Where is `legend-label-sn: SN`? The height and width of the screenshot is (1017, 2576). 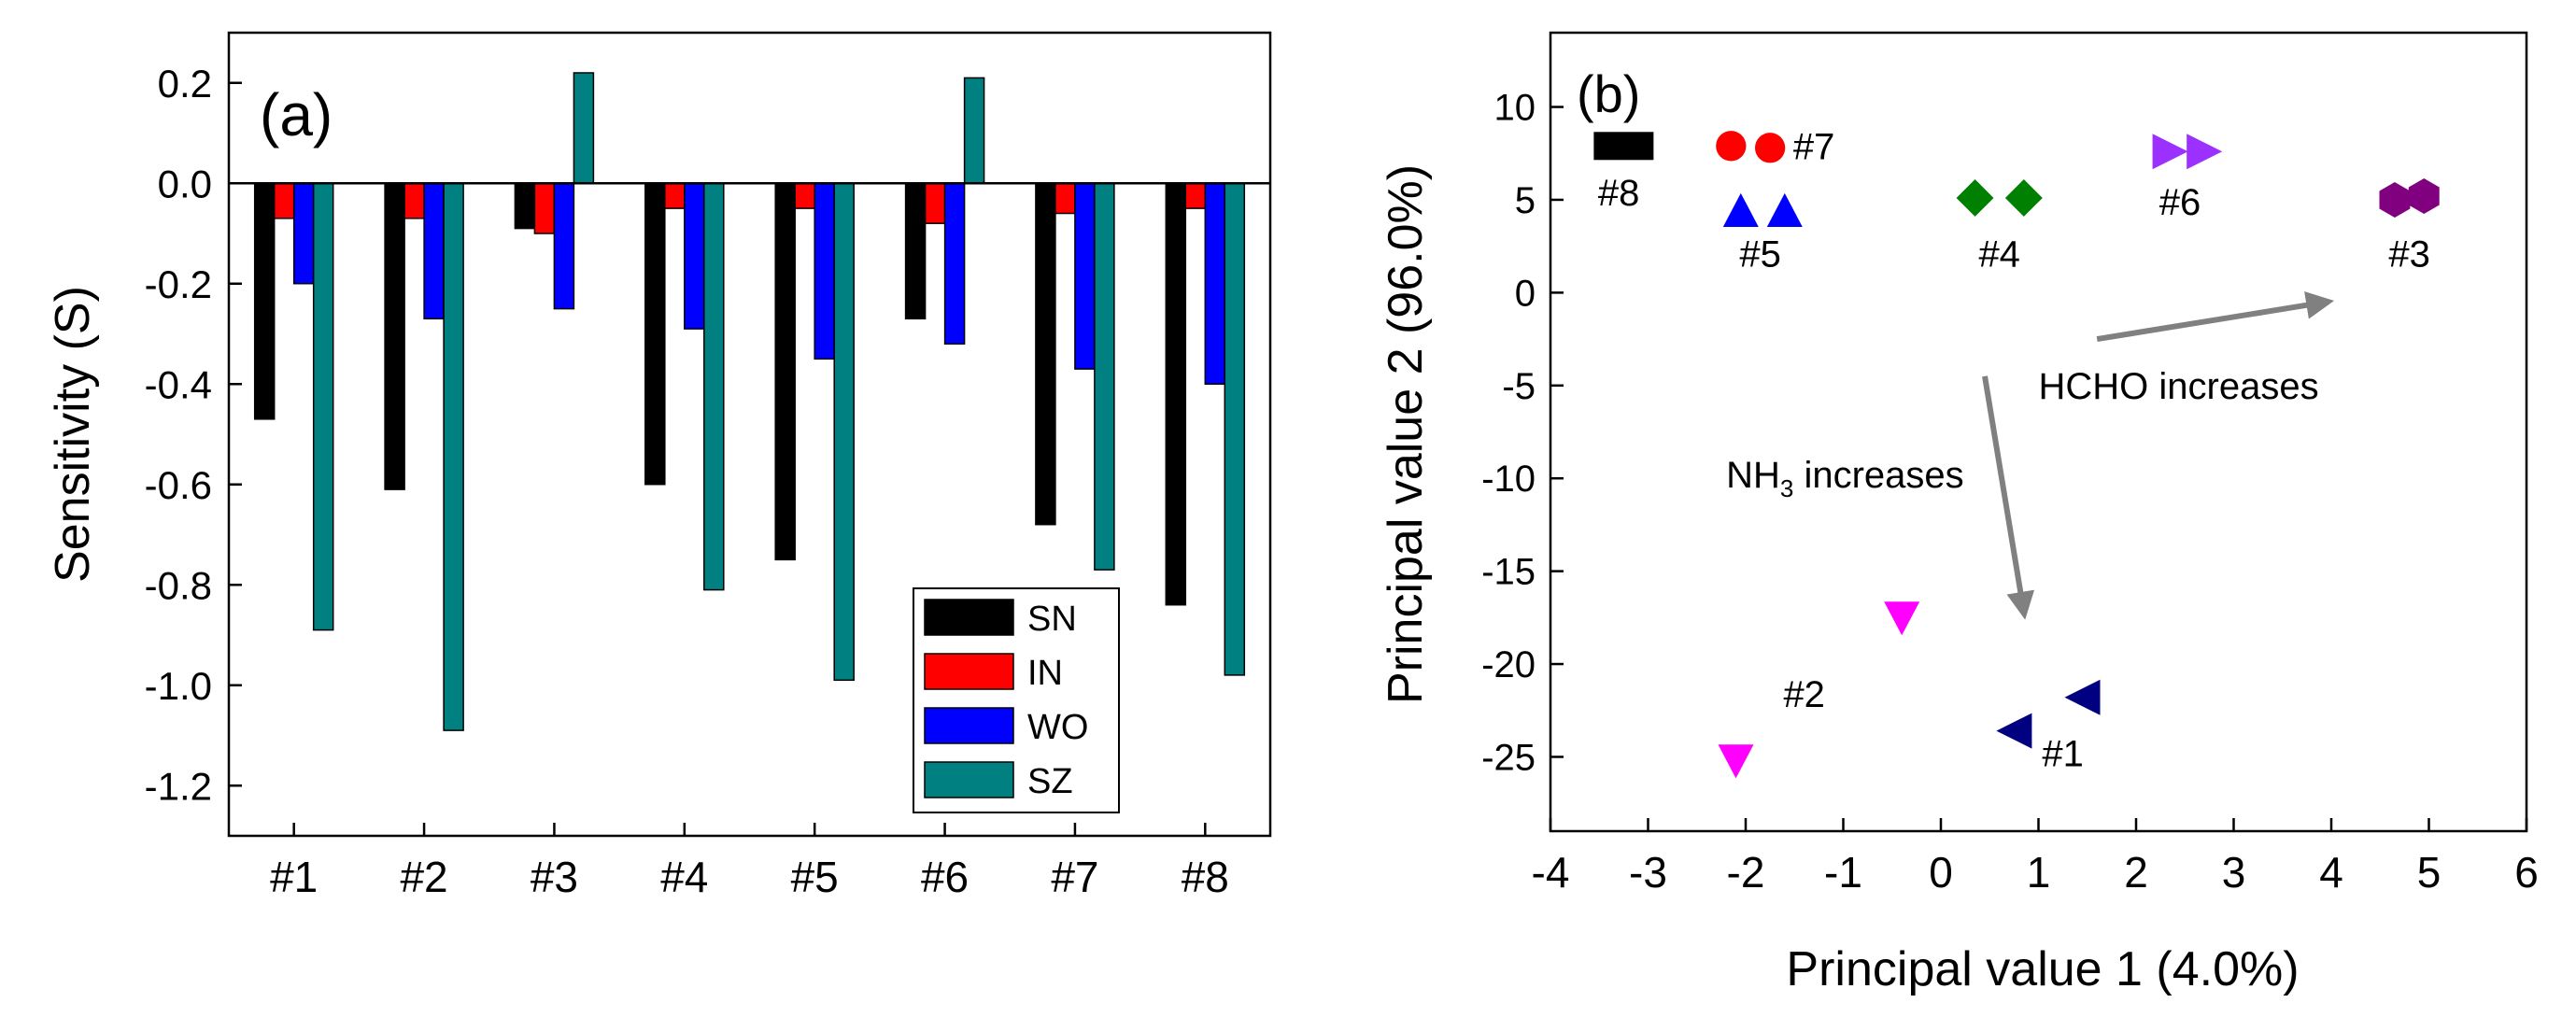 legend-label-sn: SN is located at coordinates (1052, 620).